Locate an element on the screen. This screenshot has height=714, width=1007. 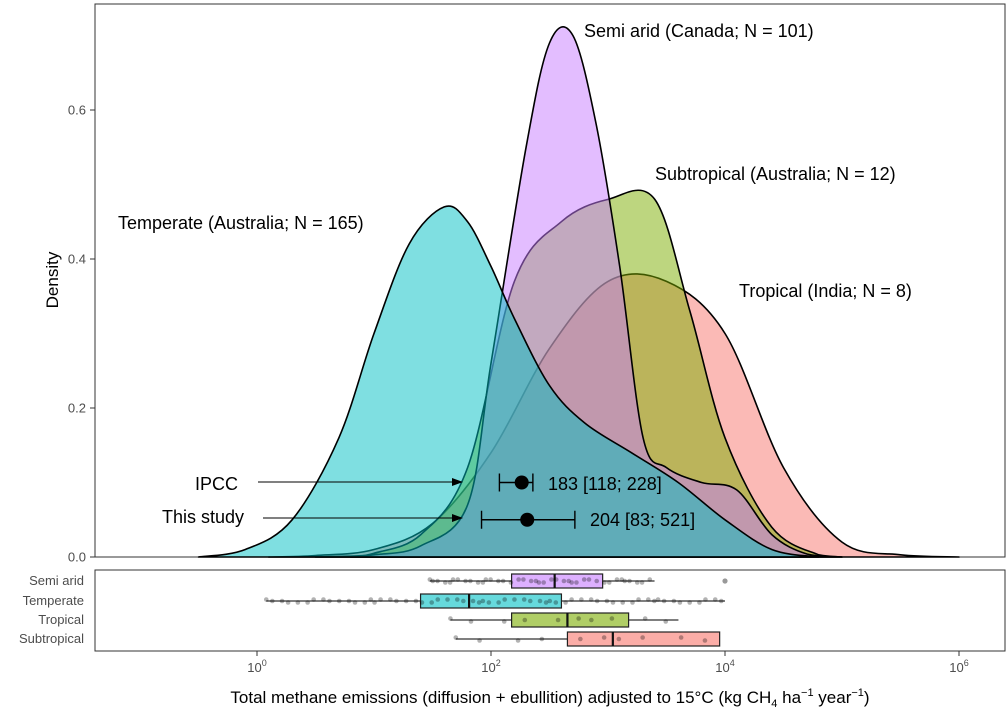
category-temperate: Temperate is located at coordinates (53, 600).